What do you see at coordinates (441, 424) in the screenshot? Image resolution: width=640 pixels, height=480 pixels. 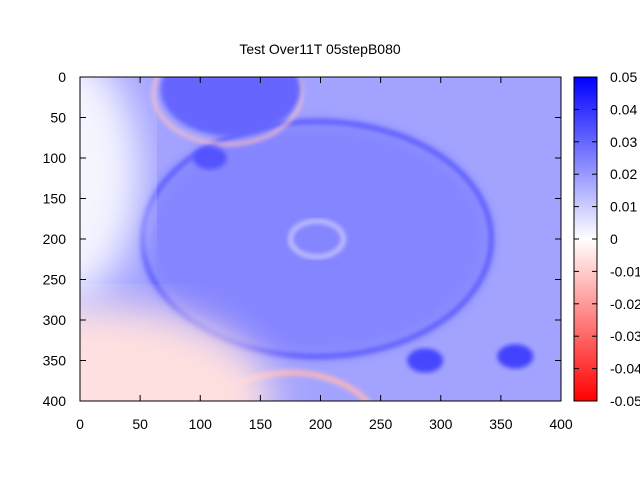 I see `x-tick-label: 300` at bounding box center [441, 424].